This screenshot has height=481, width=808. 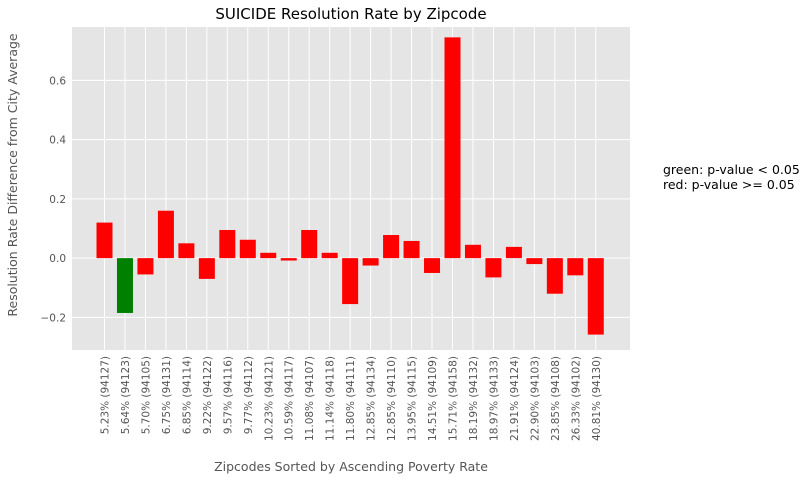 I want to click on x-tick-label: 40.81% (94130), so click(x=597, y=398).